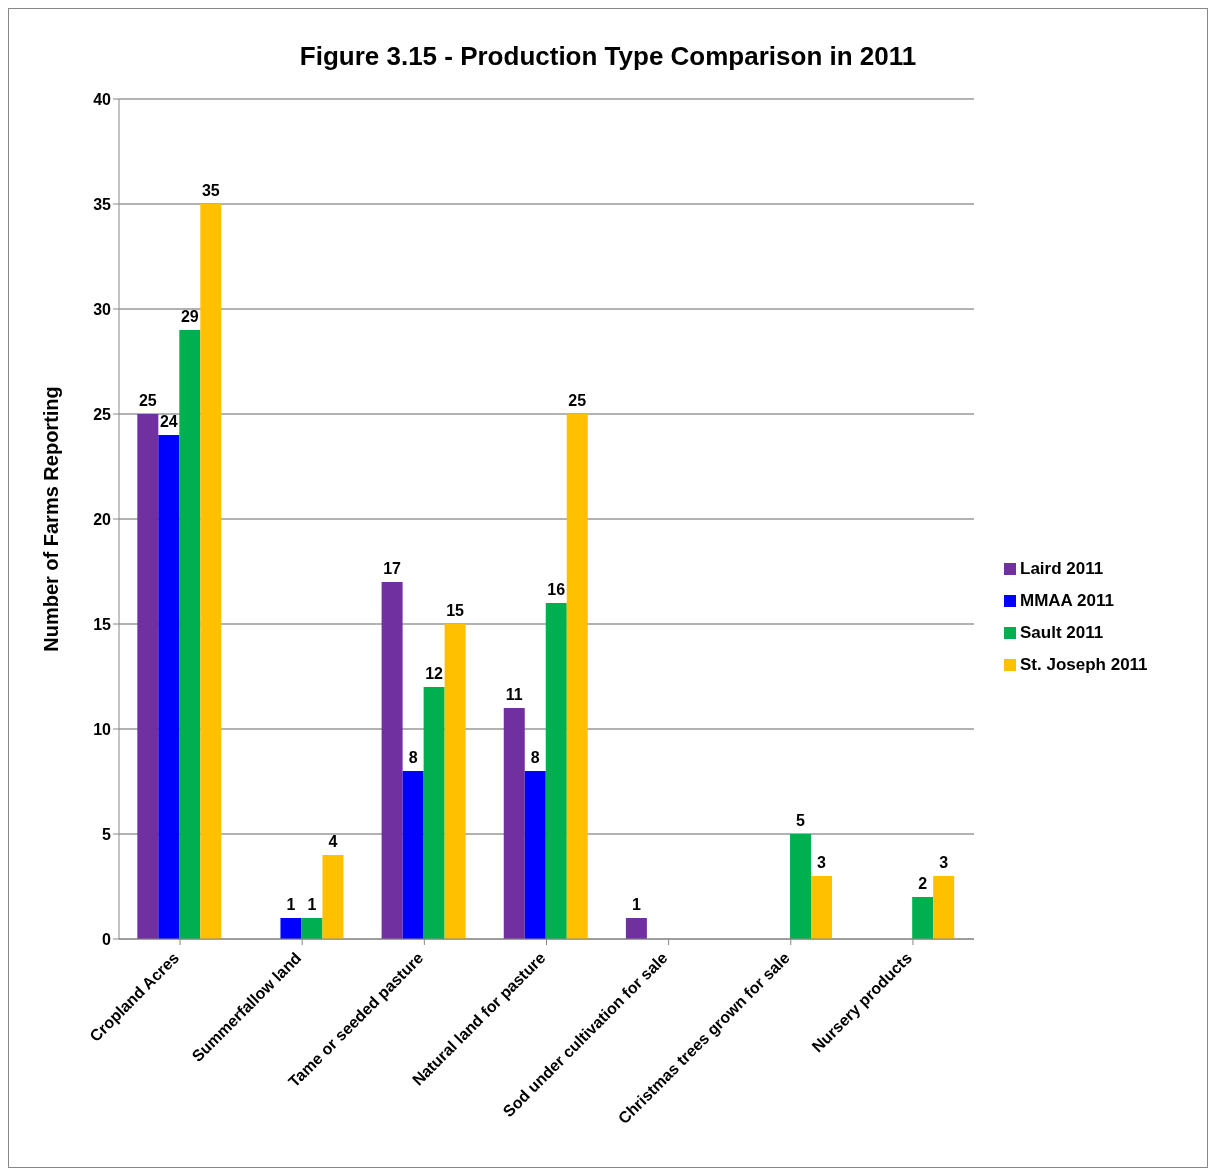 Image resolution: width=1217 pixels, height=1176 pixels. What do you see at coordinates (556, 589) in the screenshot?
I see `data-label: 16` at bounding box center [556, 589].